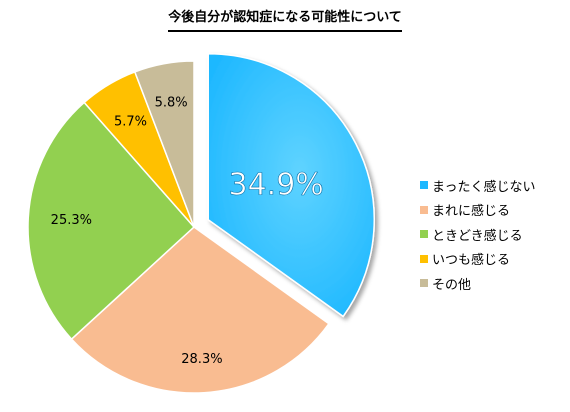  I want to click on legend-item-2: ときどき感じる, so click(477, 234).